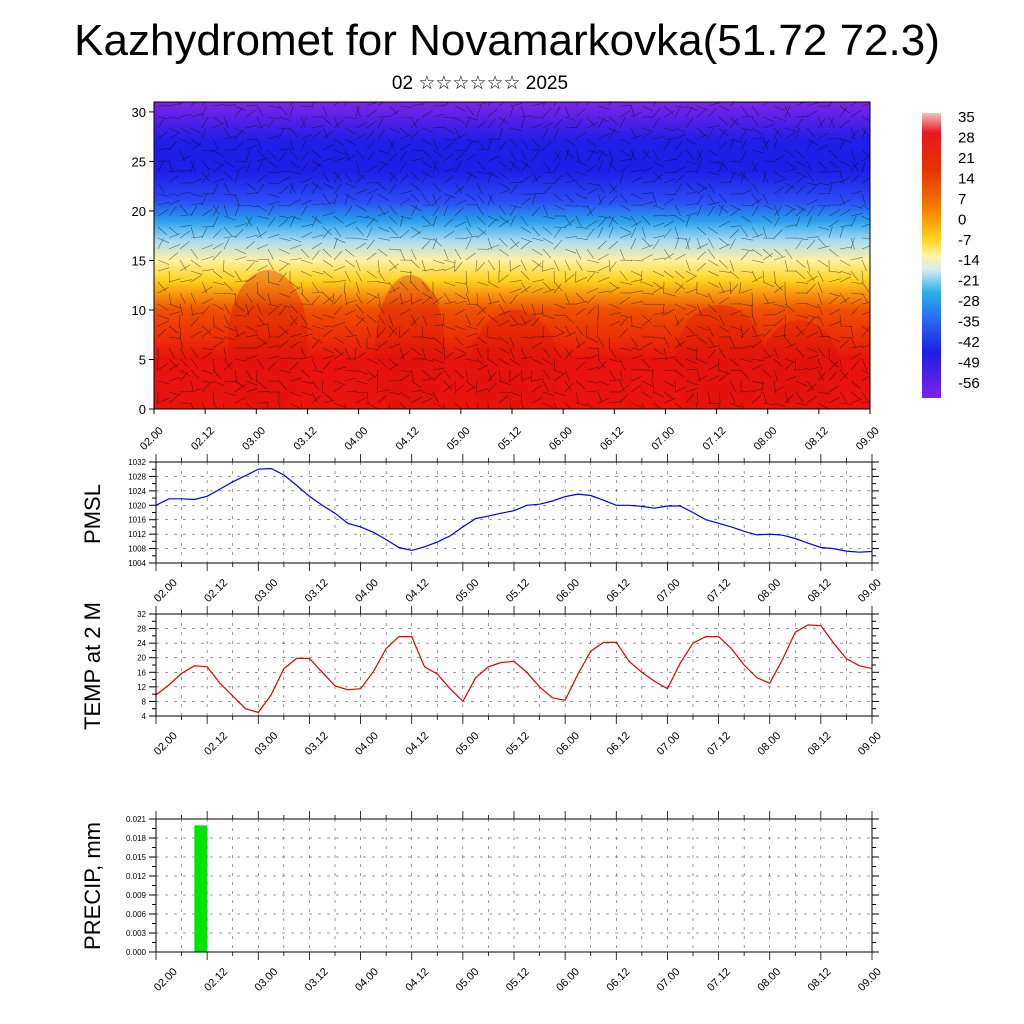 This screenshot has height=1024, width=1024. I want to click on colorbar-label: -7, so click(964, 240).